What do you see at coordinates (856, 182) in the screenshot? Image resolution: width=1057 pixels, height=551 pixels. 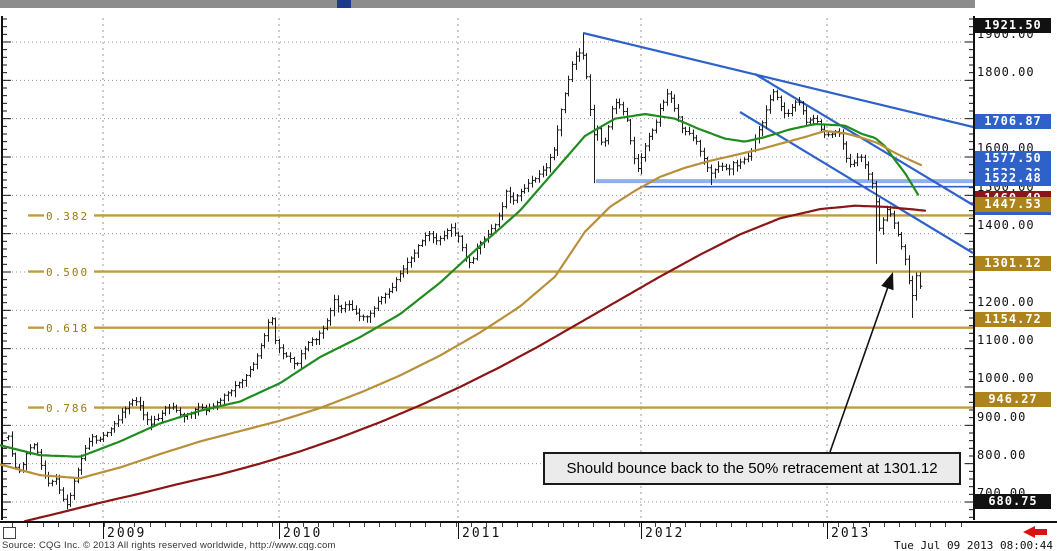 I see `trendline-channel-lower` at bounding box center [856, 182].